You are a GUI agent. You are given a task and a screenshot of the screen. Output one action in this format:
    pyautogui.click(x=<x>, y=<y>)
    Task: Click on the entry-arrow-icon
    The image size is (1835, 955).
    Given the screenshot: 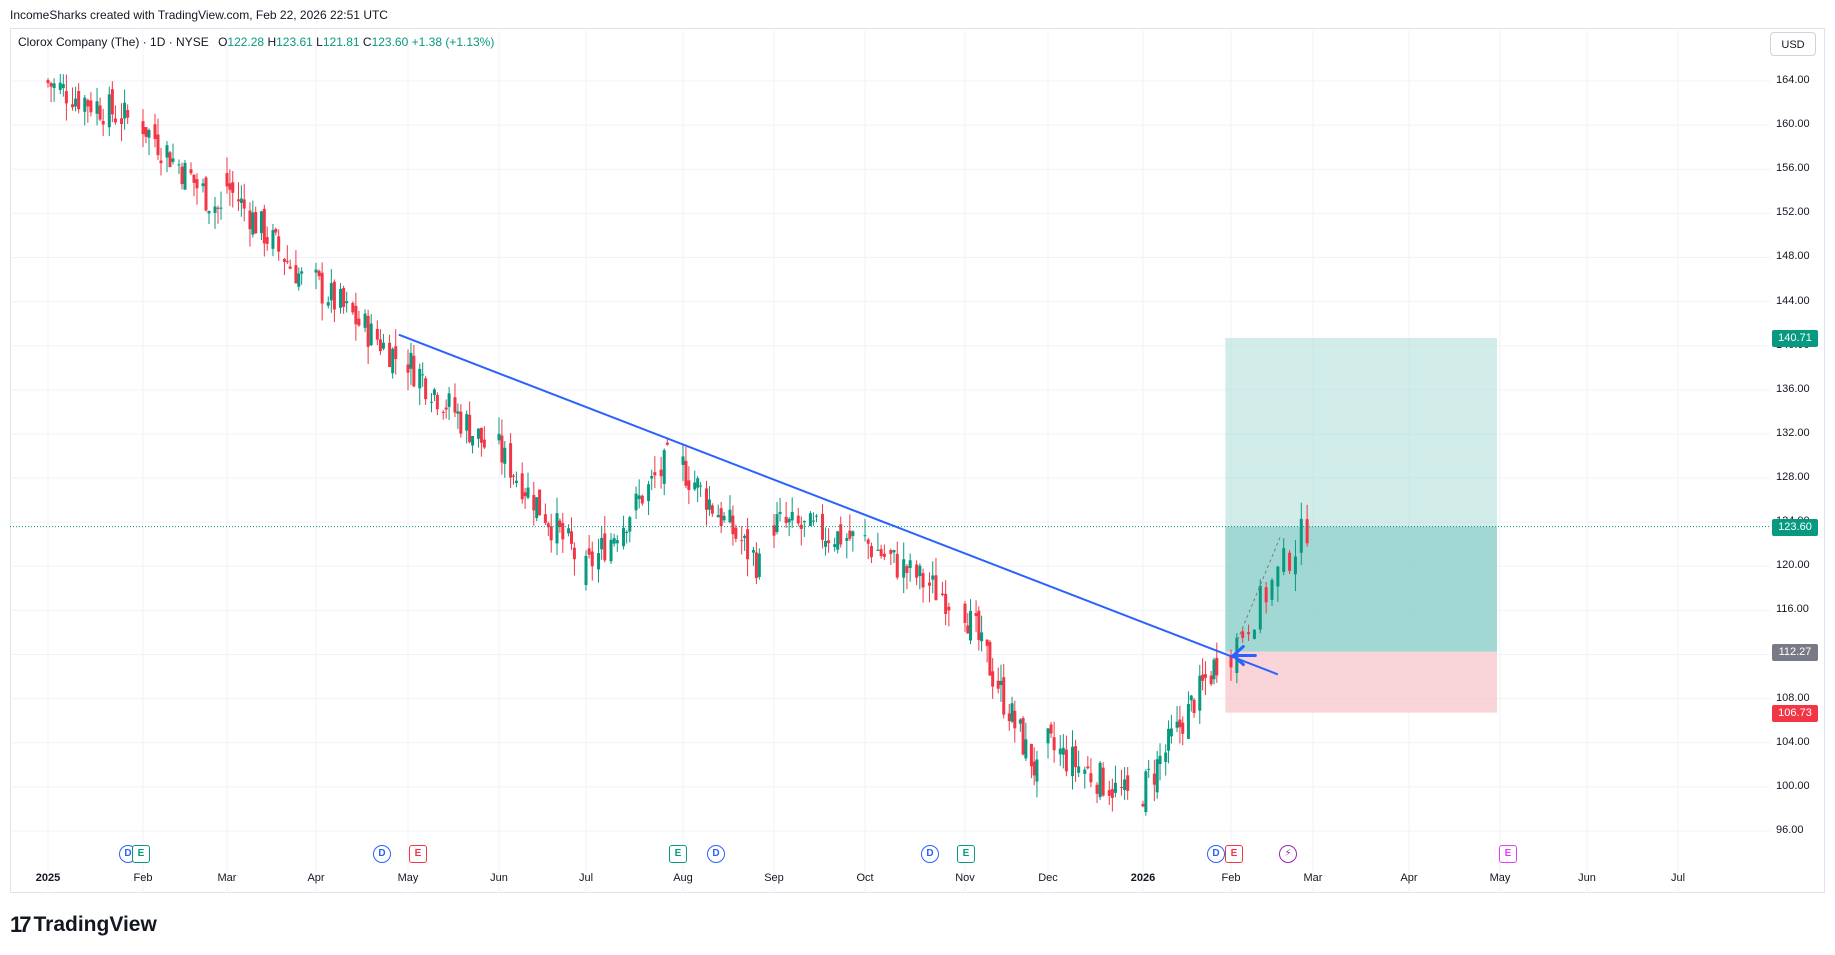 What is the action you would take?
    pyautogui.click(x=1244, y=656)
    